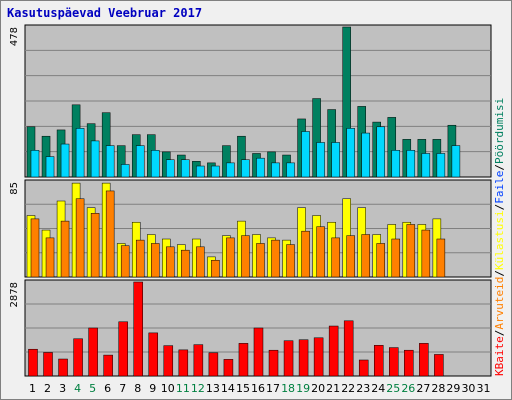 This screenshot has height=400, width=512. I want to click on x-tick-label: 20, so click(318, 388).